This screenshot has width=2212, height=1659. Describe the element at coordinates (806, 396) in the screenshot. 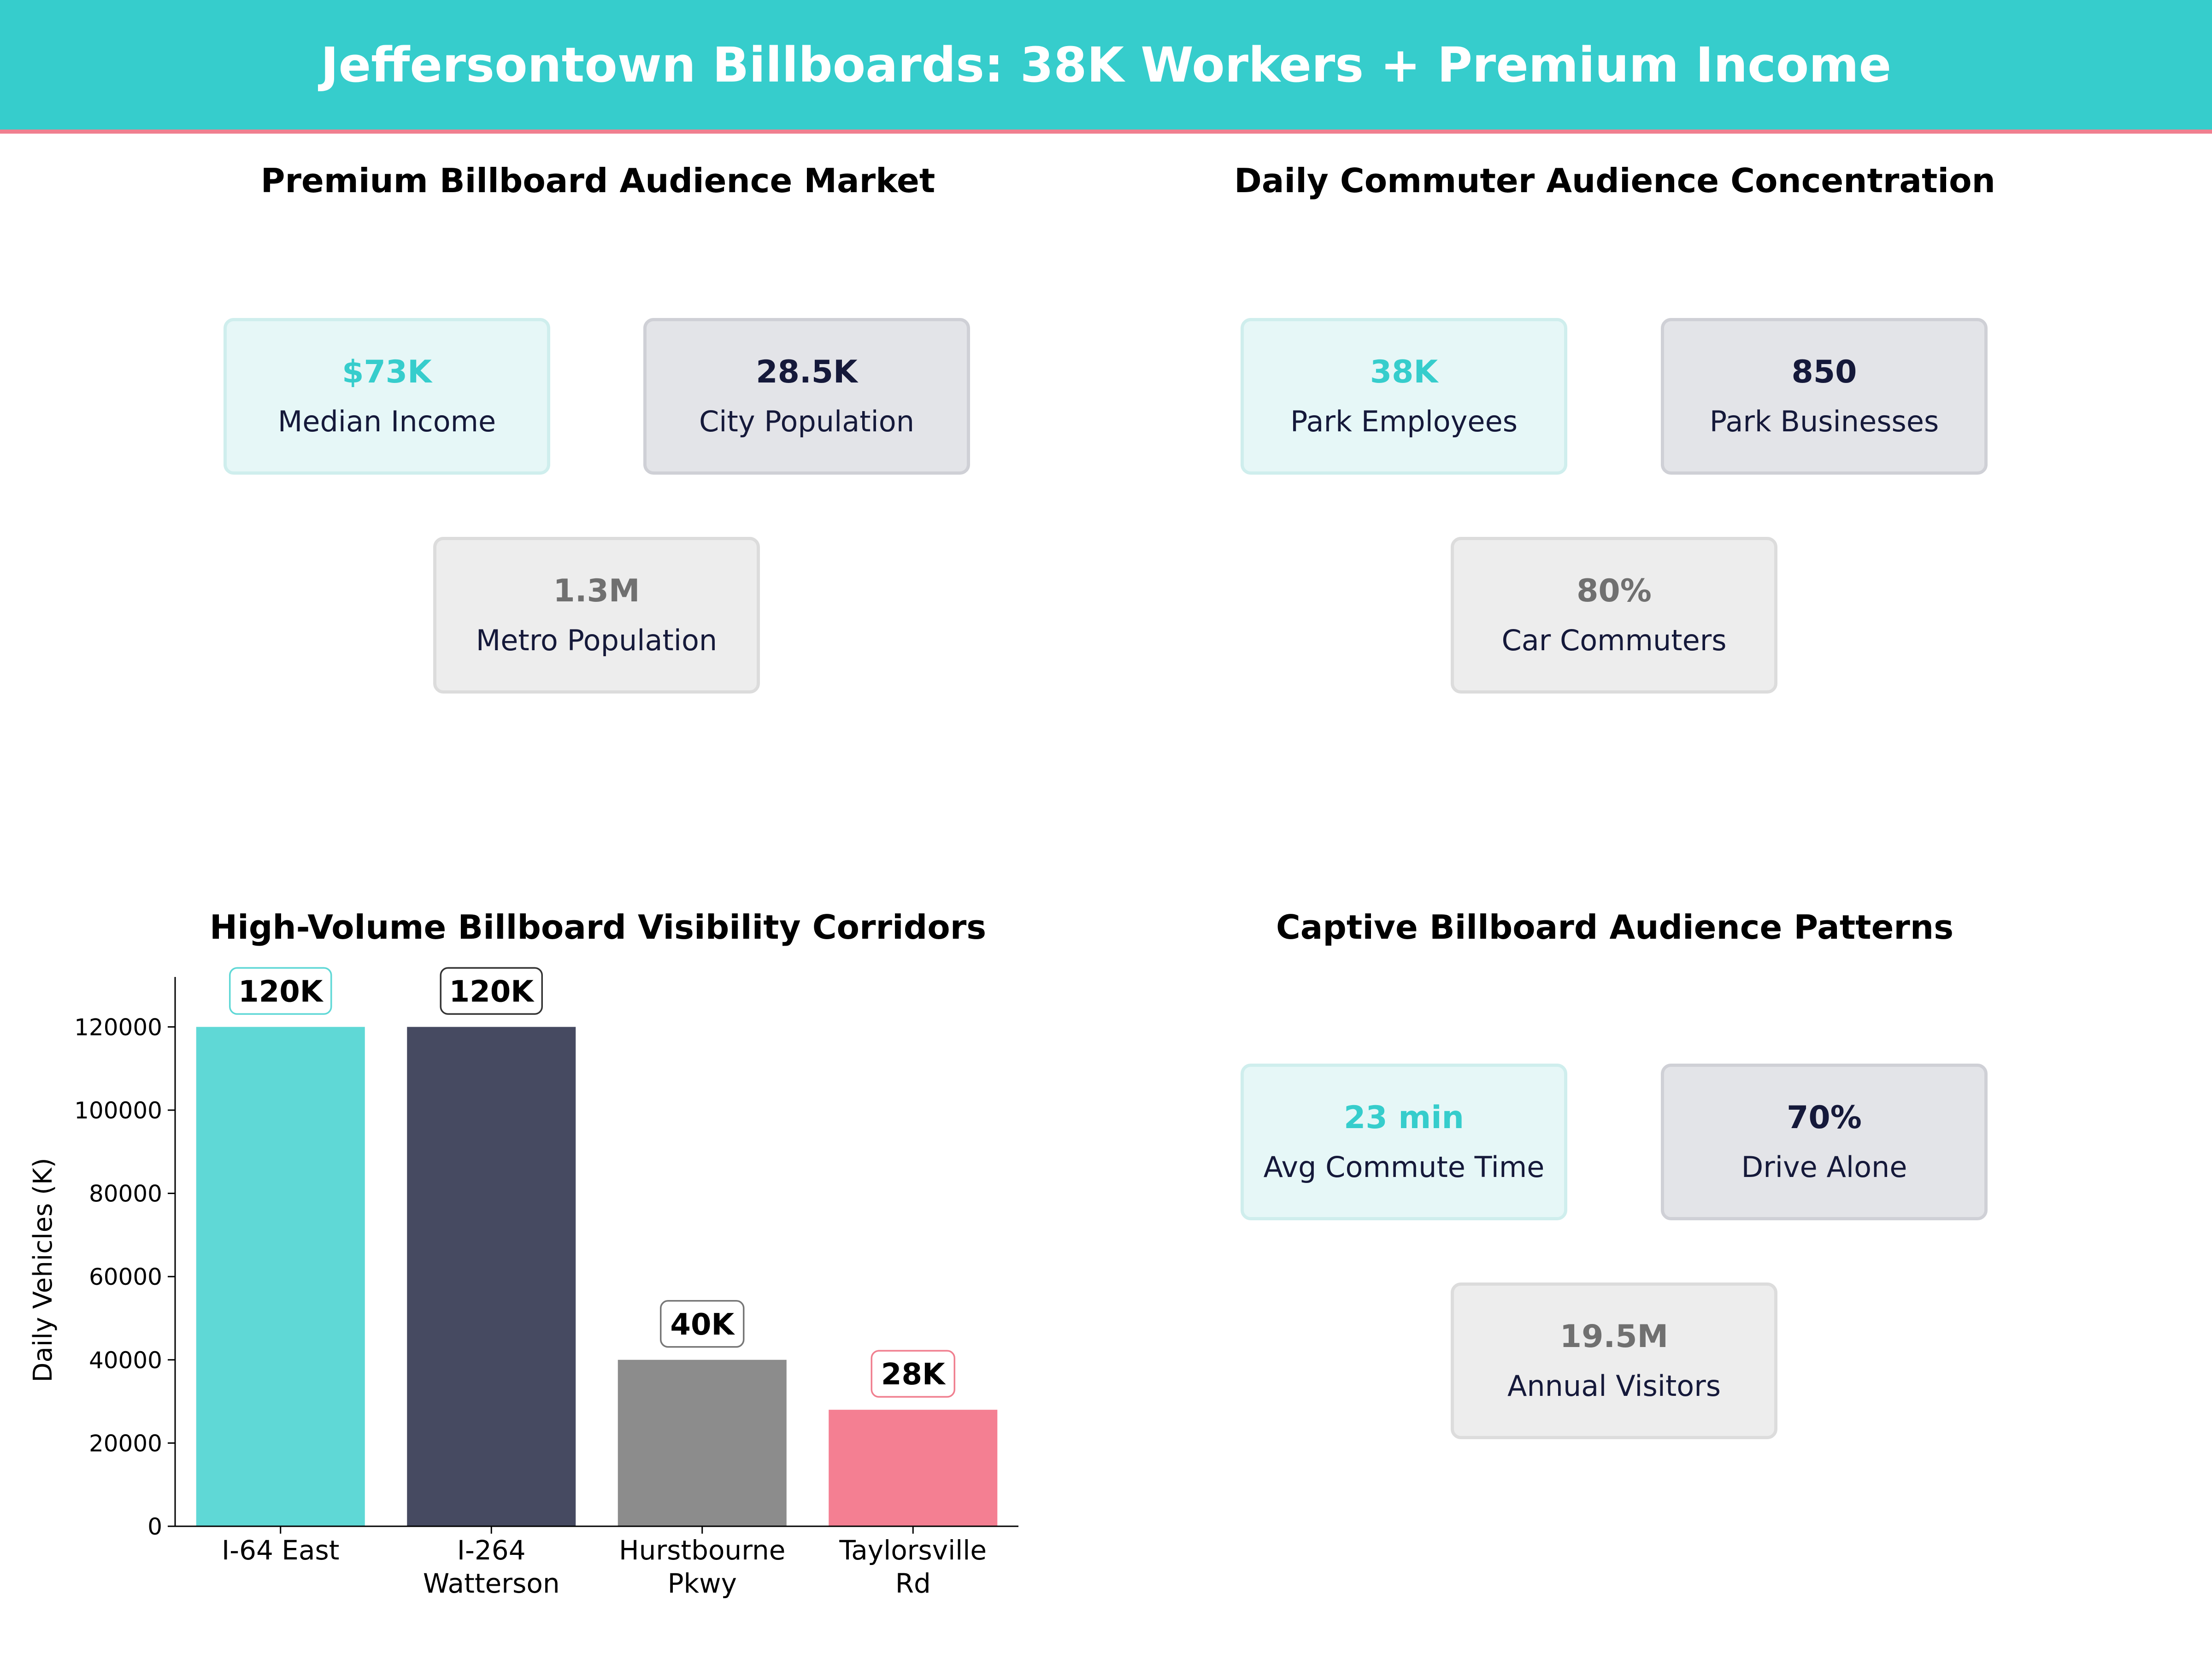

I see `stat-card-city-population: 28.5K City Population` at that location.